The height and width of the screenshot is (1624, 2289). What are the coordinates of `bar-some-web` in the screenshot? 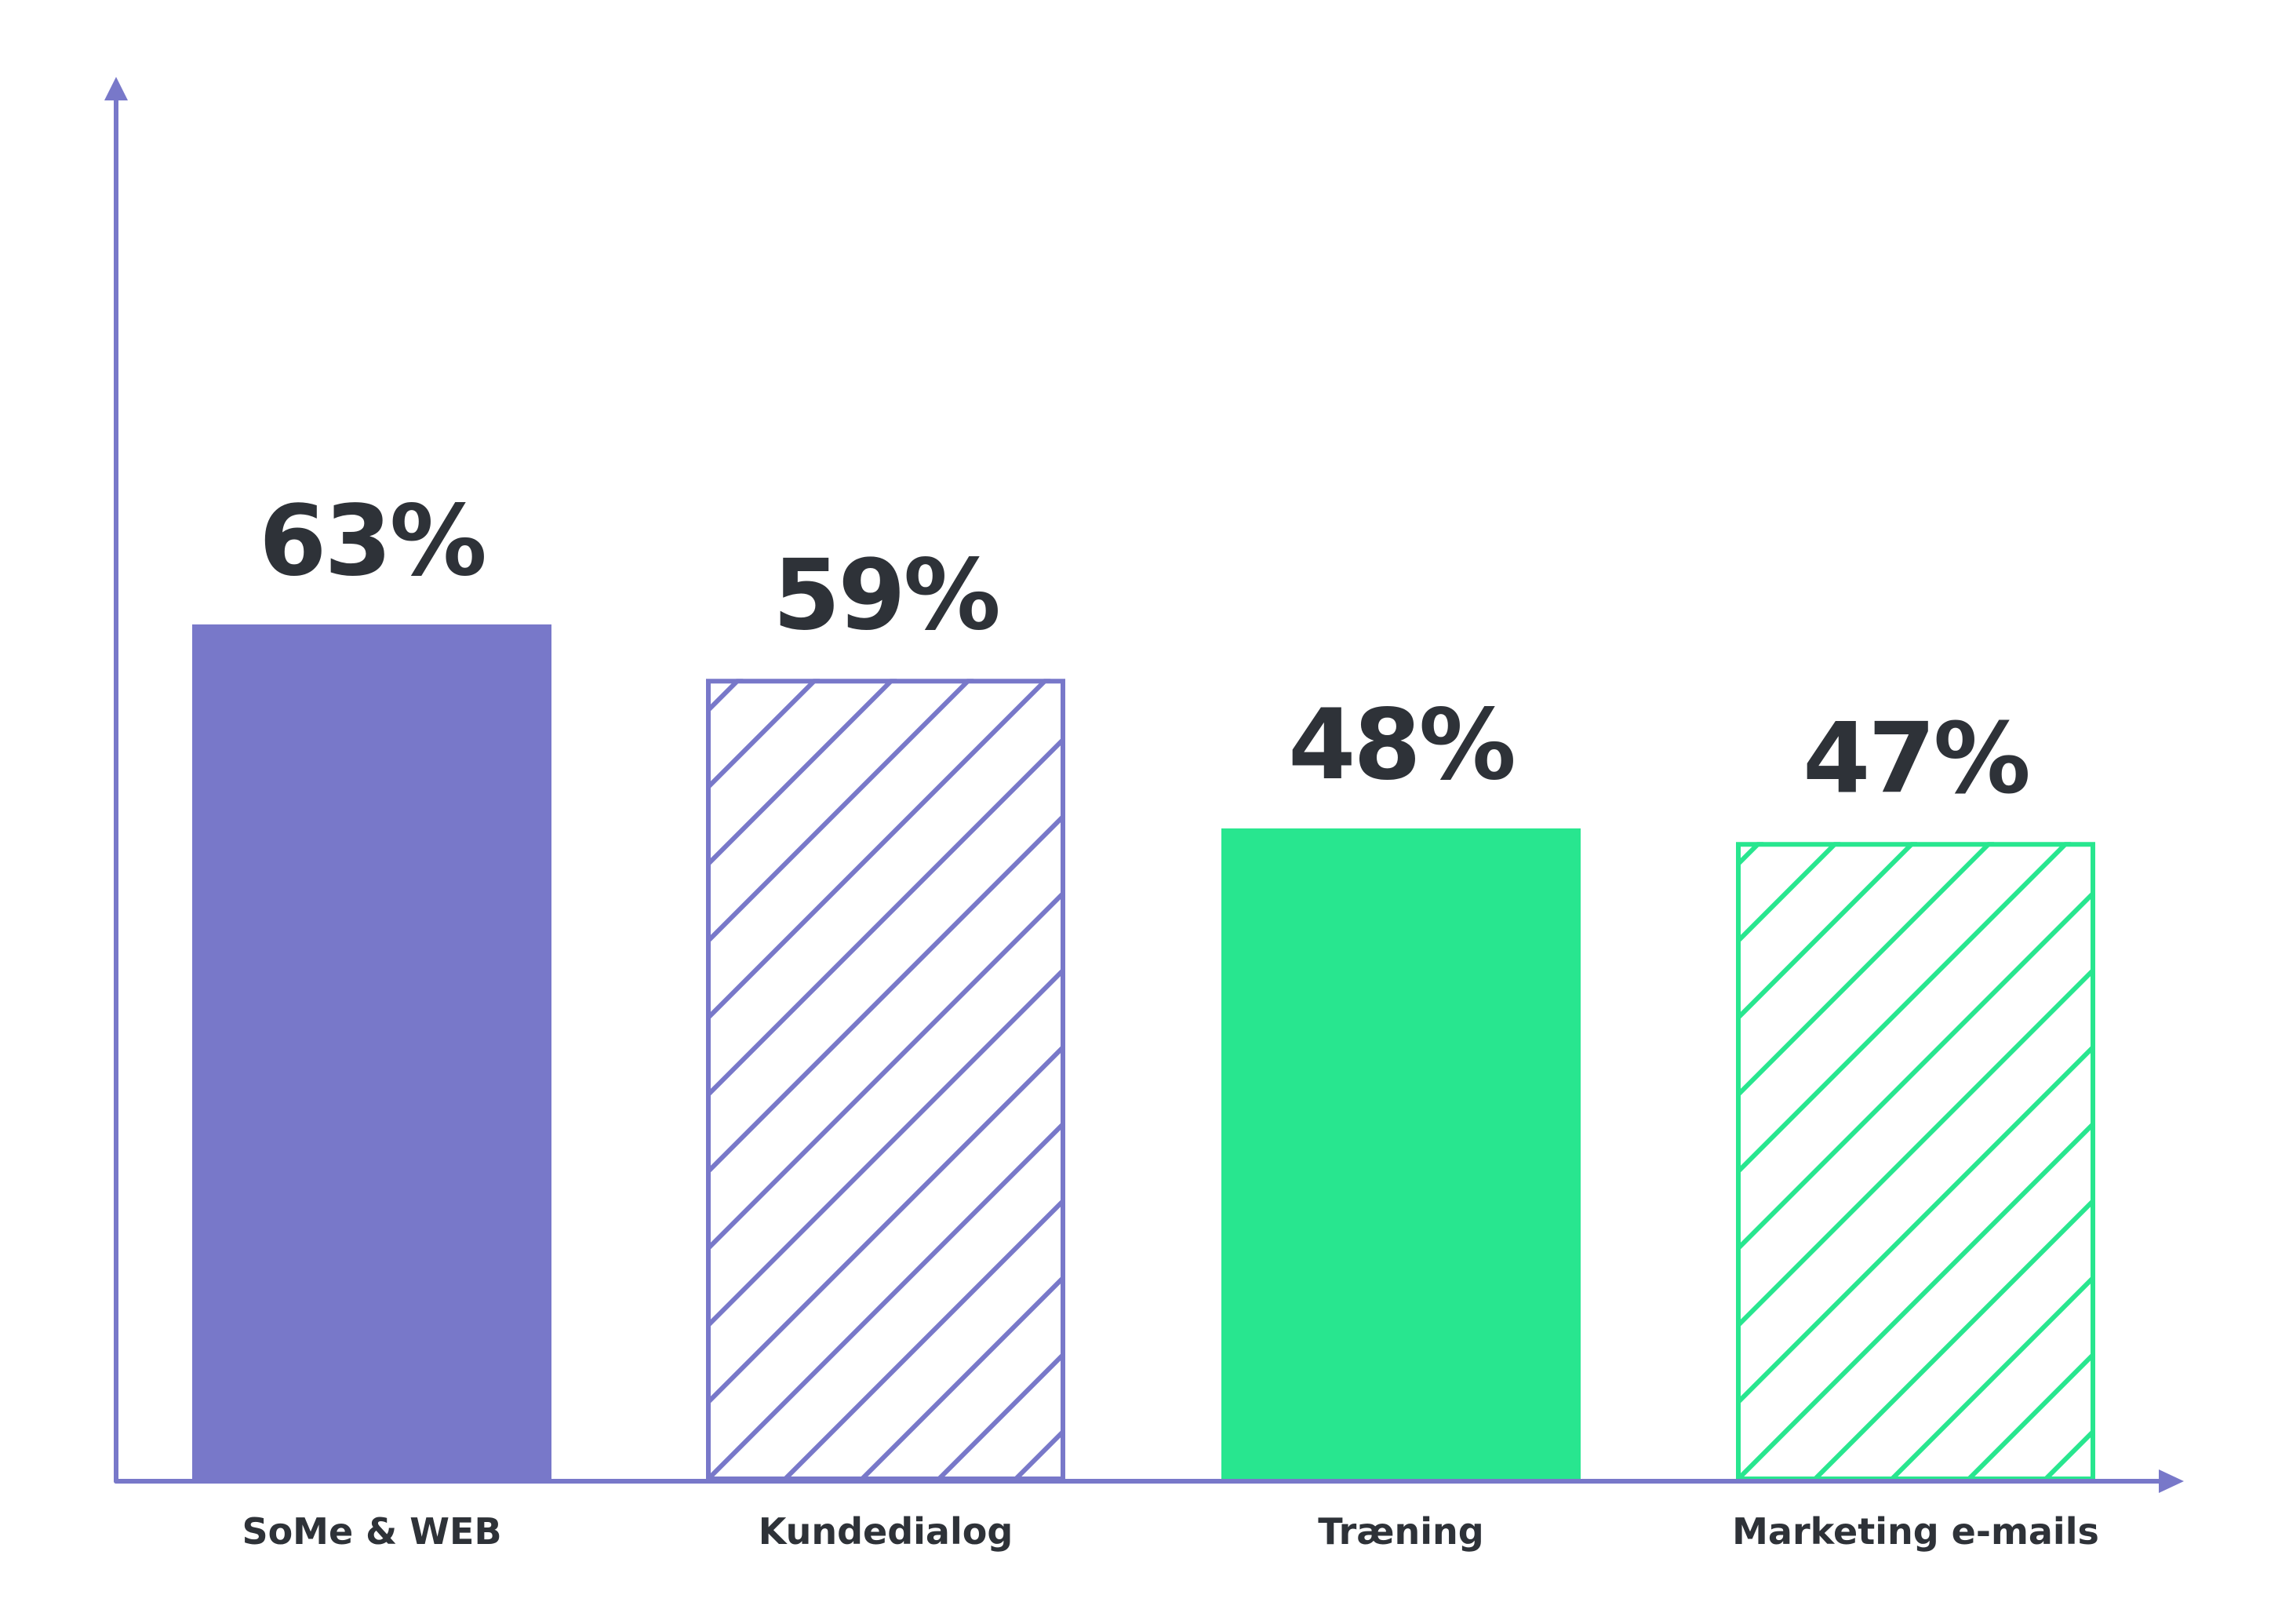 It's located at (372, 1053).